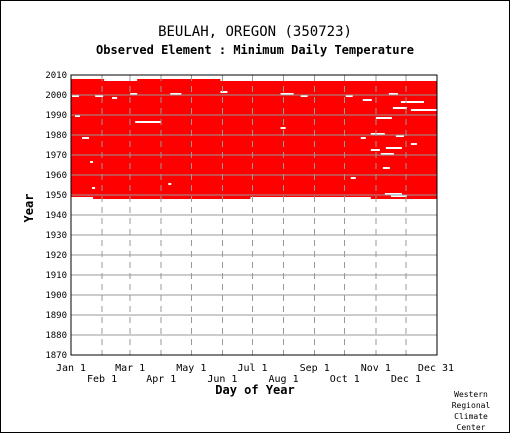  What do you see at coordinates (471, 411) in the screenshot?
I see `wrcc-credit: Western Regional Climate Center` at bounding box center [471, 411].